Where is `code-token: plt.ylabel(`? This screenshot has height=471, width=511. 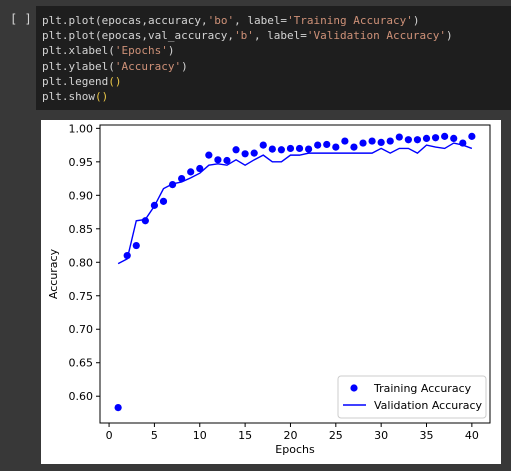
code-token: plt.ylabel( is located at coordinates (78, 66).